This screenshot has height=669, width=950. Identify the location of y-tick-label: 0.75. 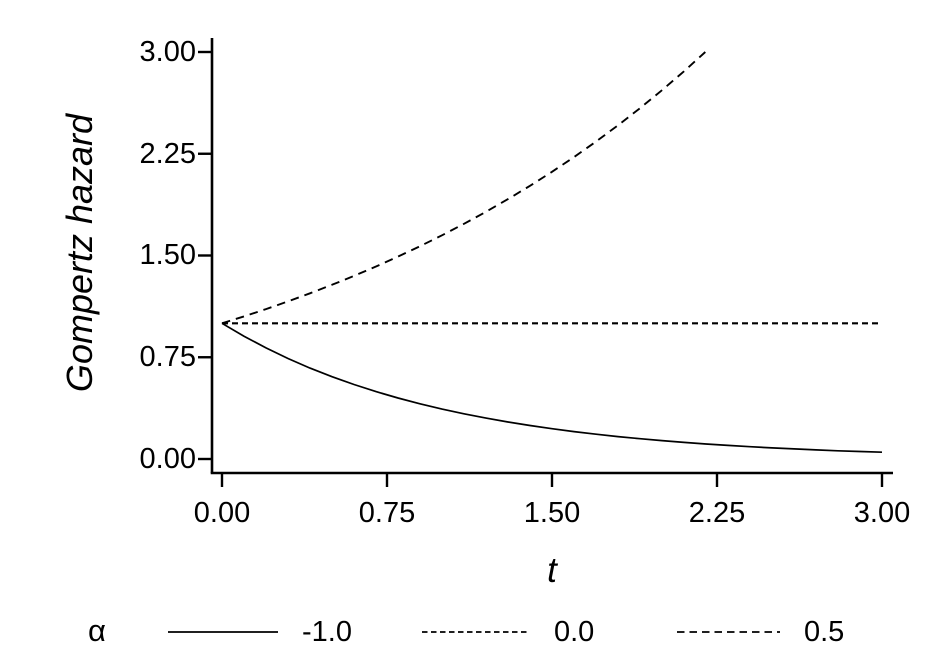
(167, 357).